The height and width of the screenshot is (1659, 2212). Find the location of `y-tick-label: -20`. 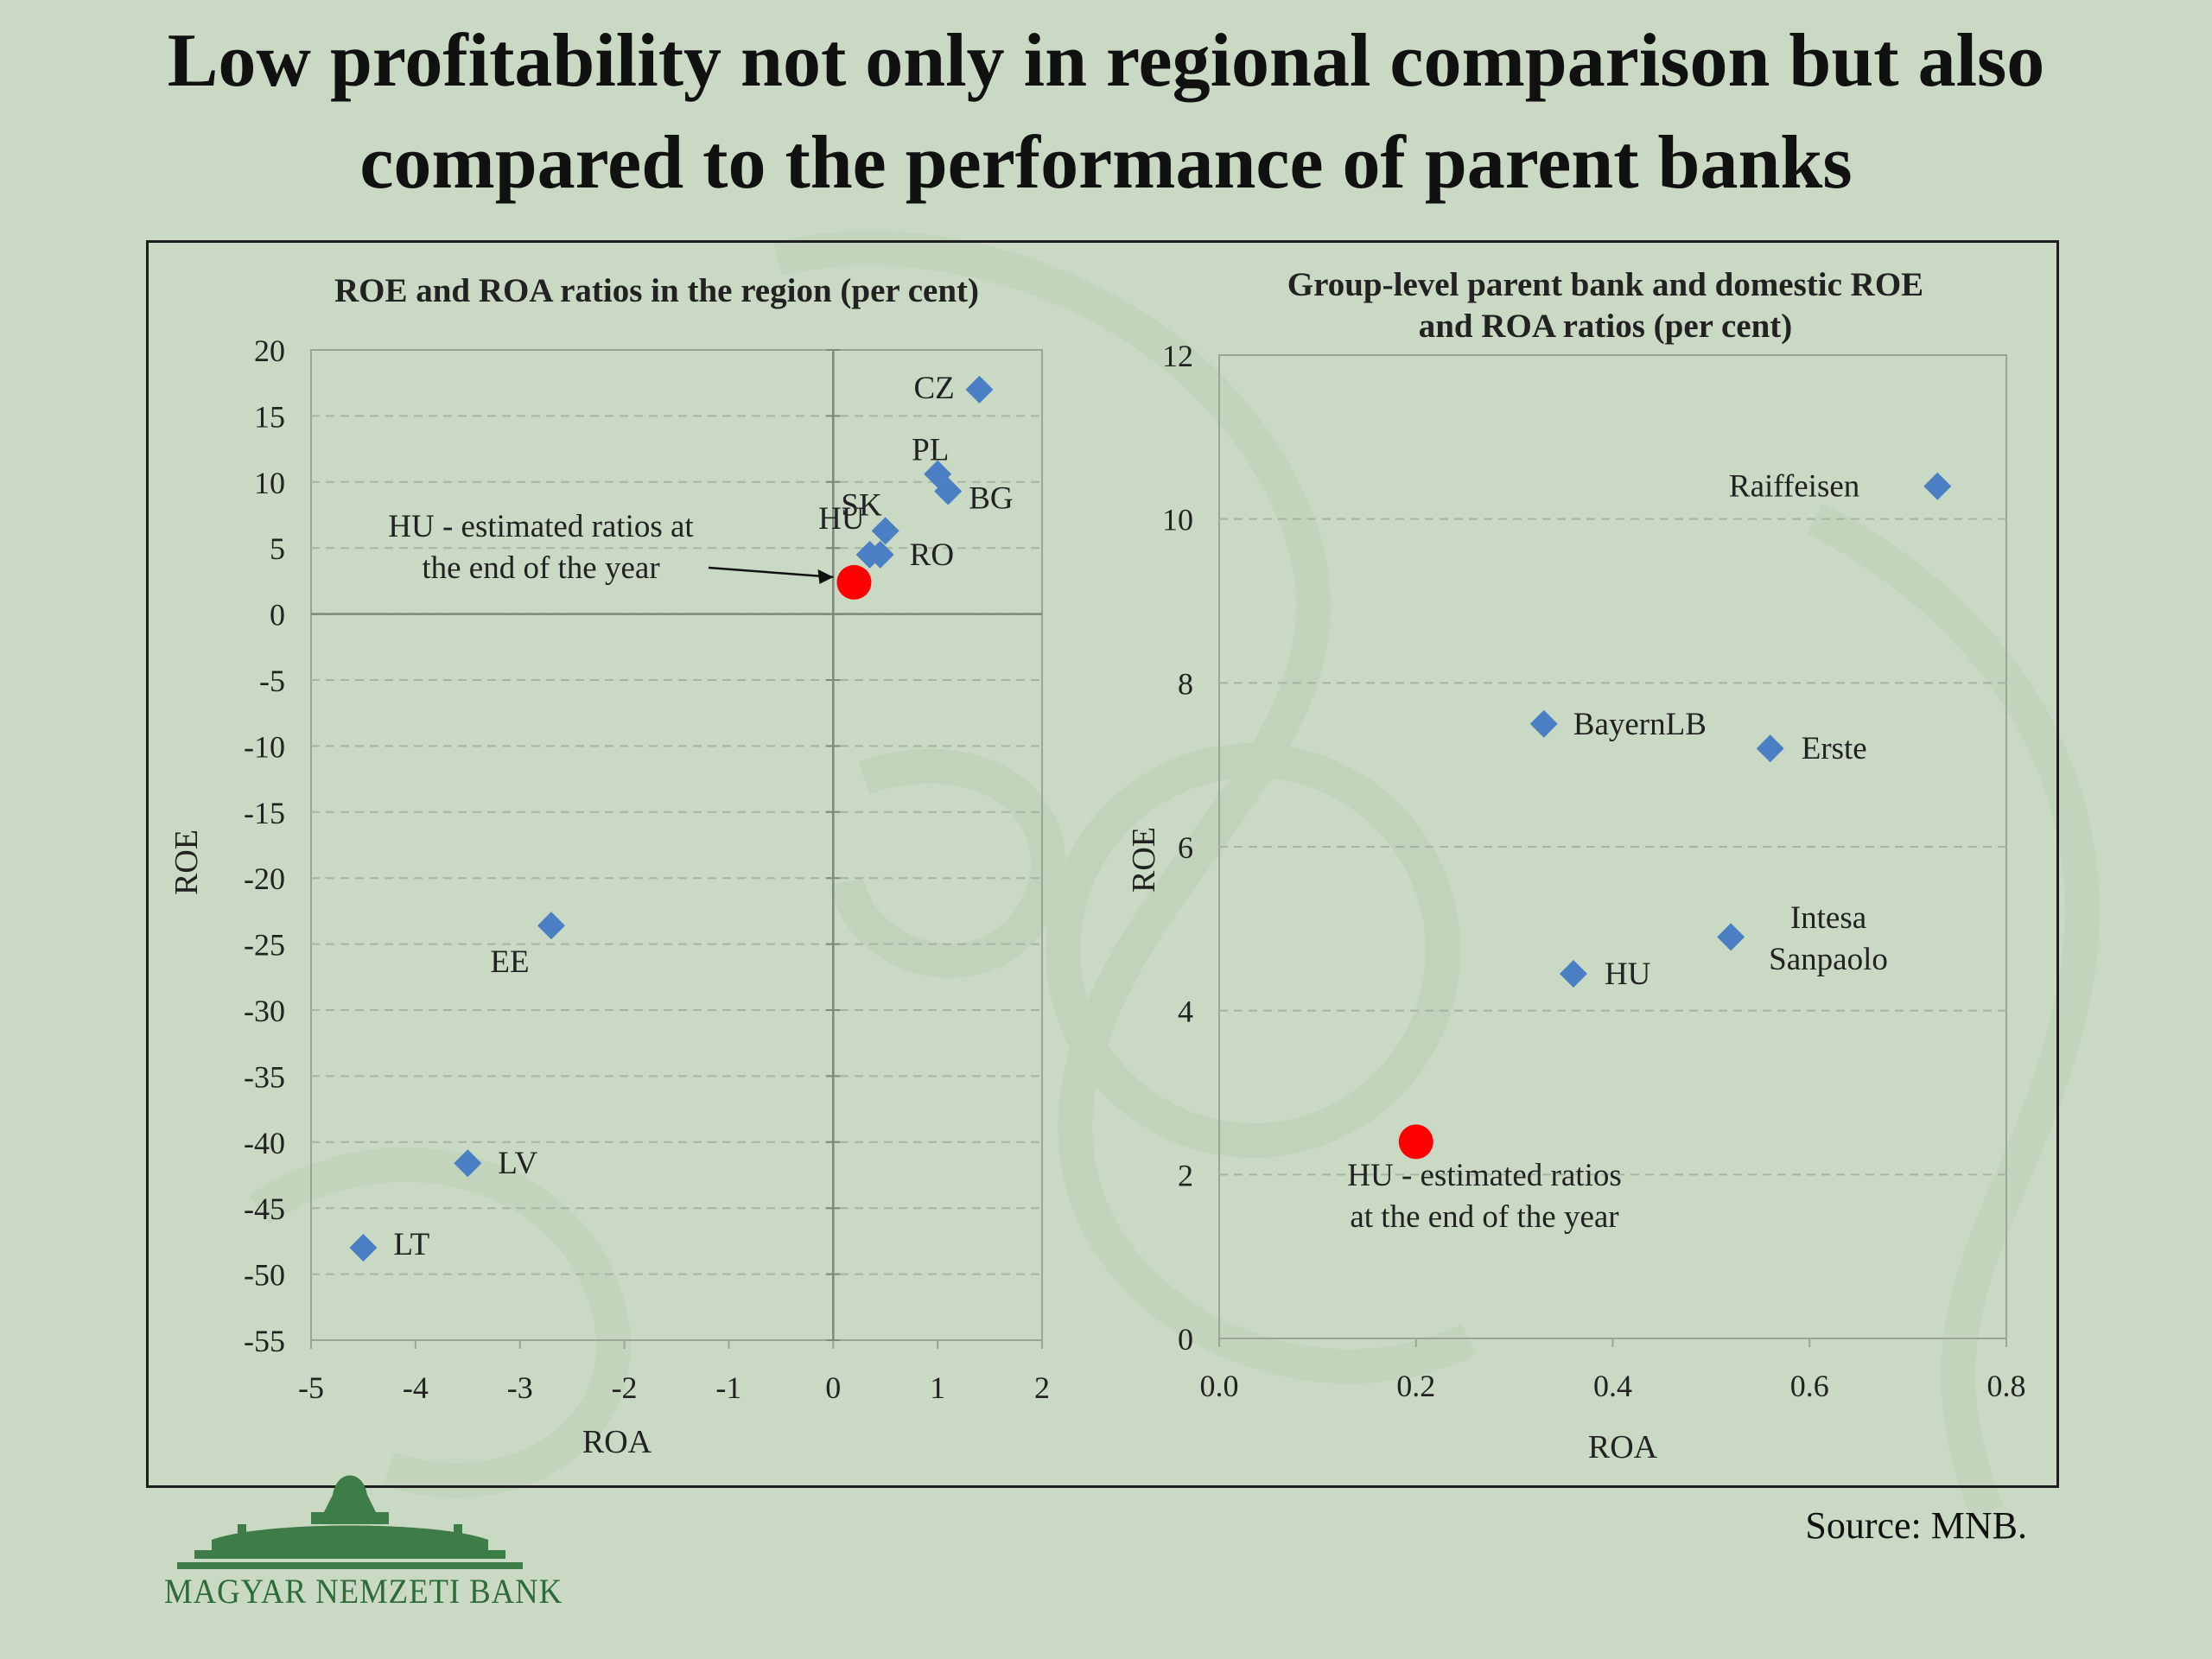

y-tick-label: -20 is located at coordinates (264, 878).